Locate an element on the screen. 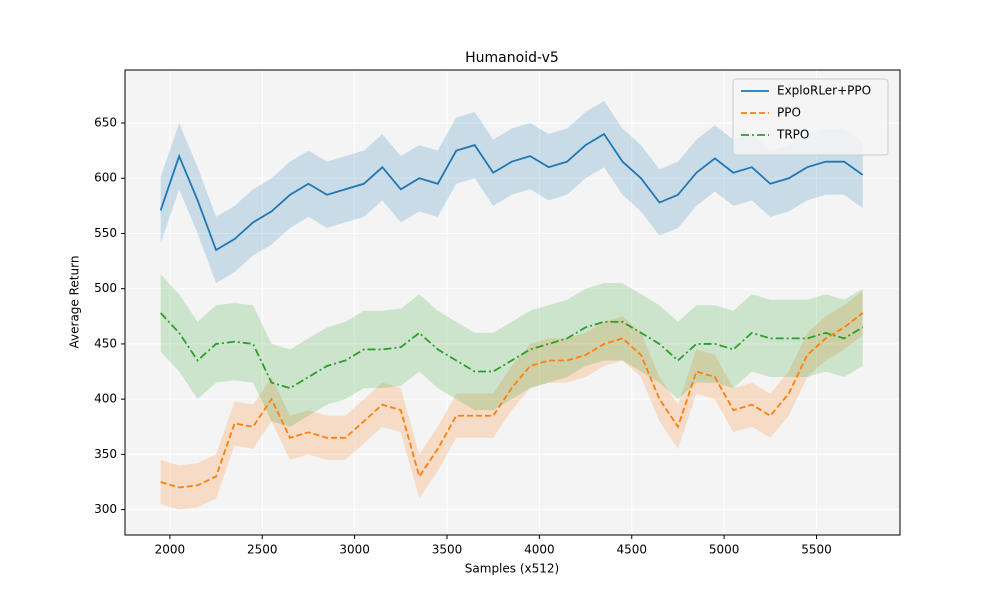  y-tick-label: 450 is located at coordinates (105, 343).